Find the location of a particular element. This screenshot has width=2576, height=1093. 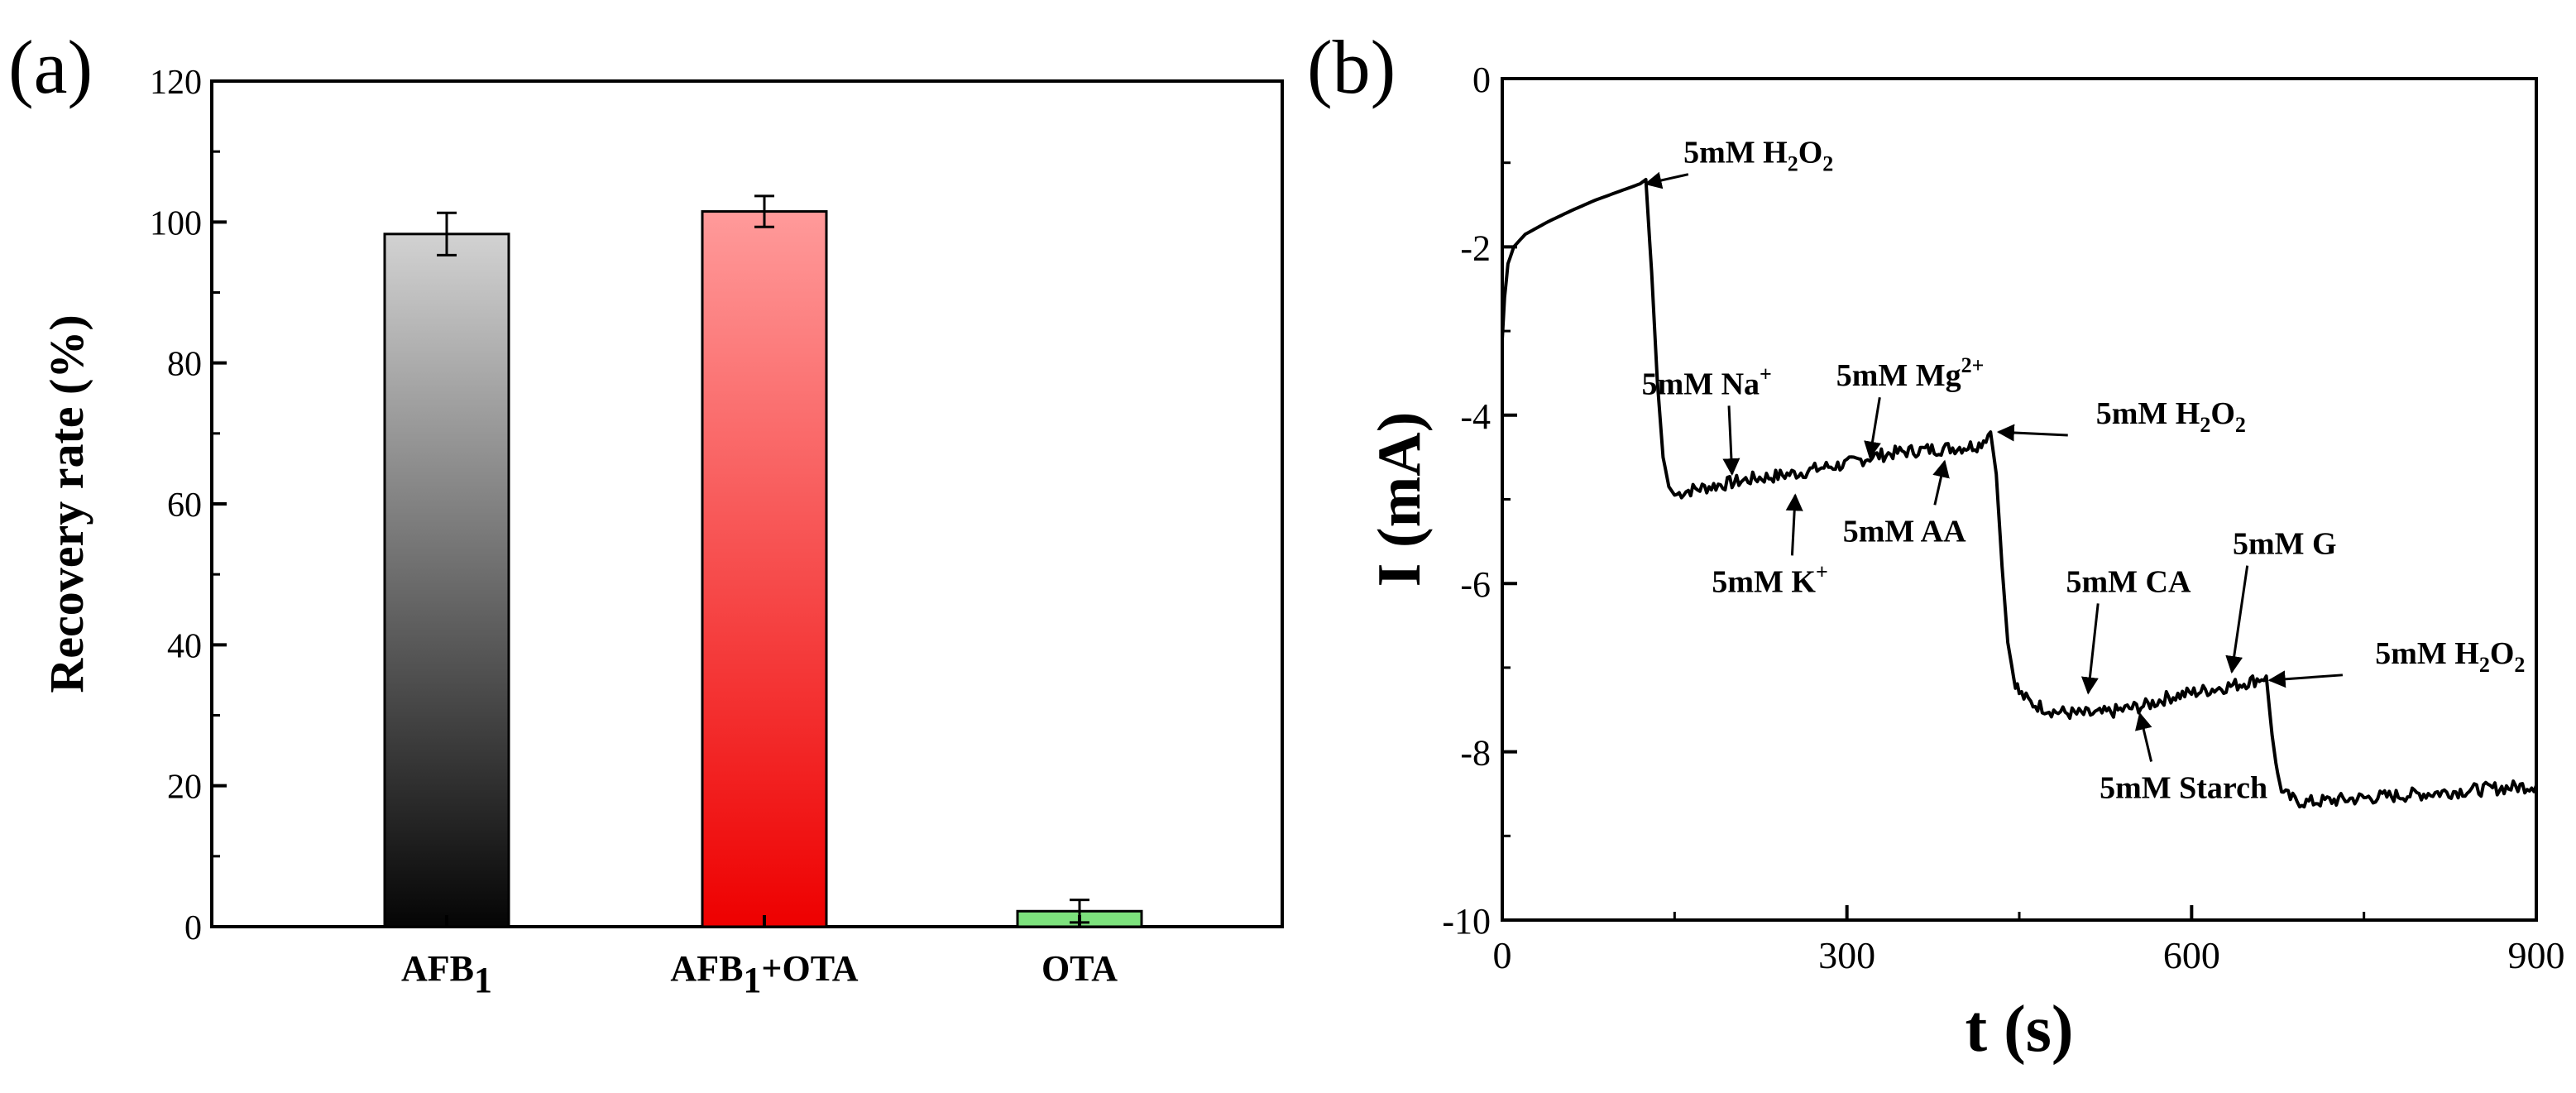

y-axis: 0 20 40 60 80 100 120 is located at coordinates (188, 505).